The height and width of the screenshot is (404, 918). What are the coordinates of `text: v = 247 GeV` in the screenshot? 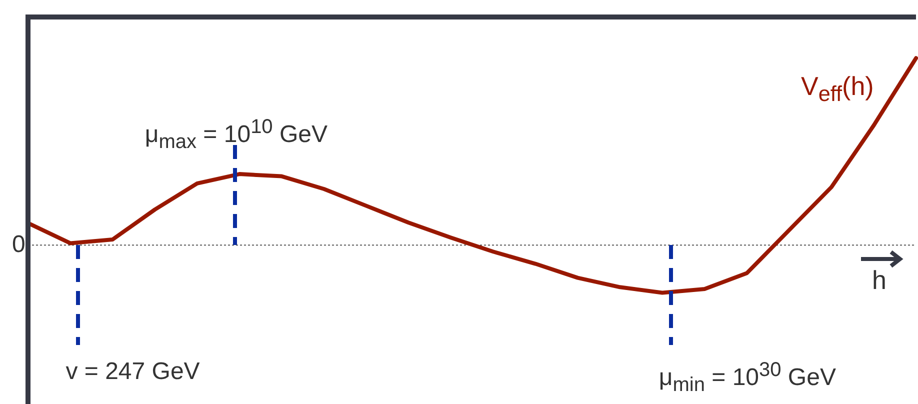 It's located at (133, 372).